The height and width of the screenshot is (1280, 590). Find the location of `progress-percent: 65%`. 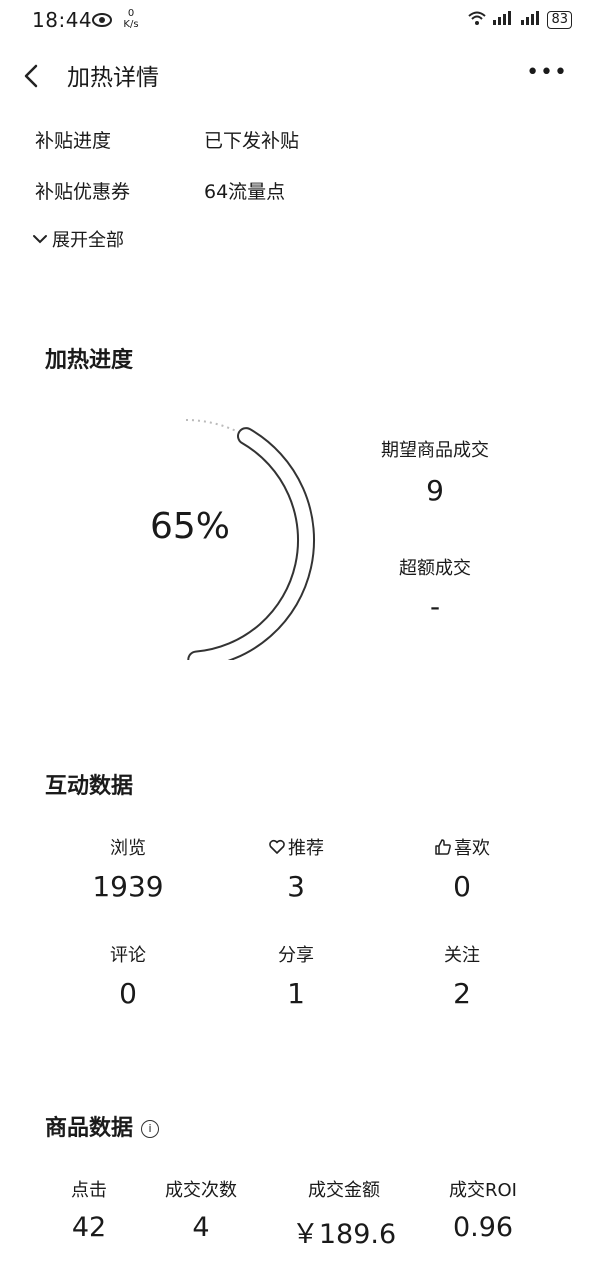

progress-percent: 65% is located at coordinates (190, 526).